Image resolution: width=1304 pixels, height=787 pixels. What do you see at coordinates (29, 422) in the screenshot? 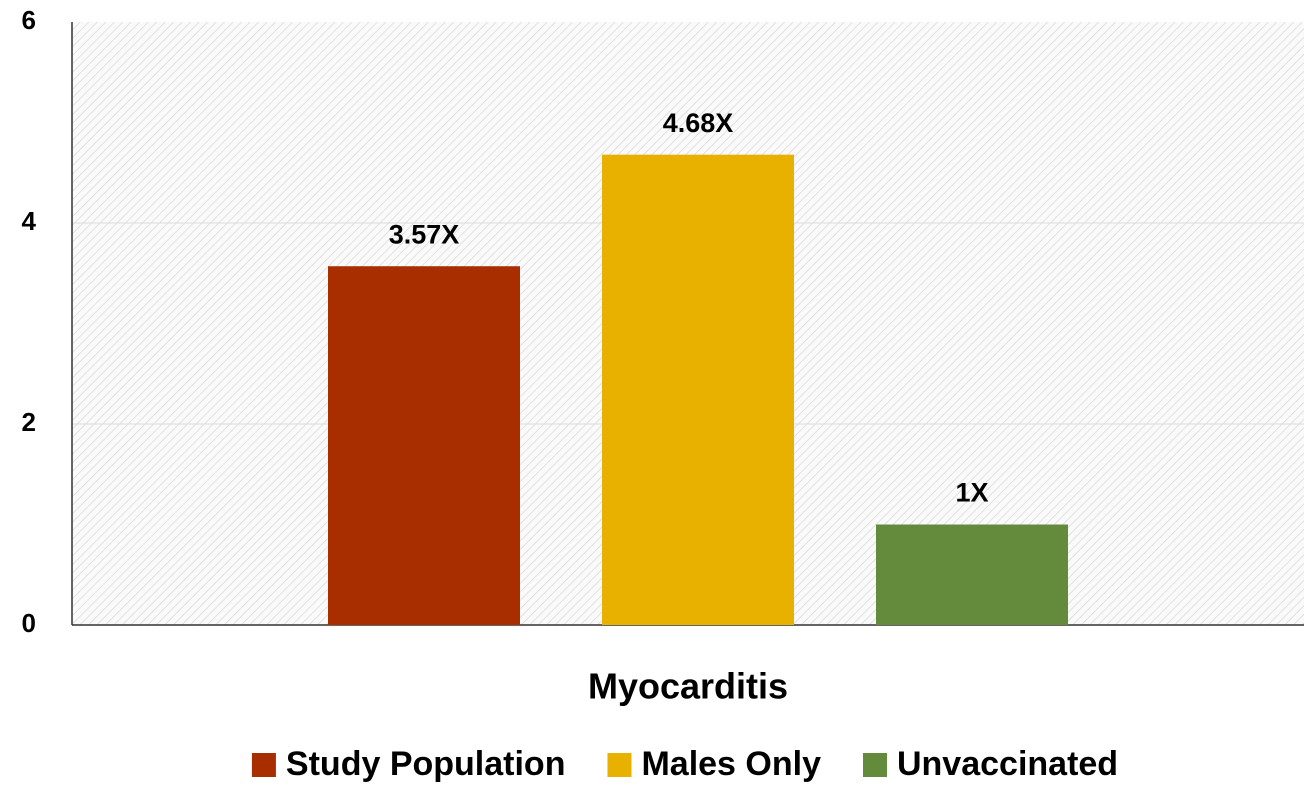
I see `y-tick-label: 2` at bounding box center [29, 422].